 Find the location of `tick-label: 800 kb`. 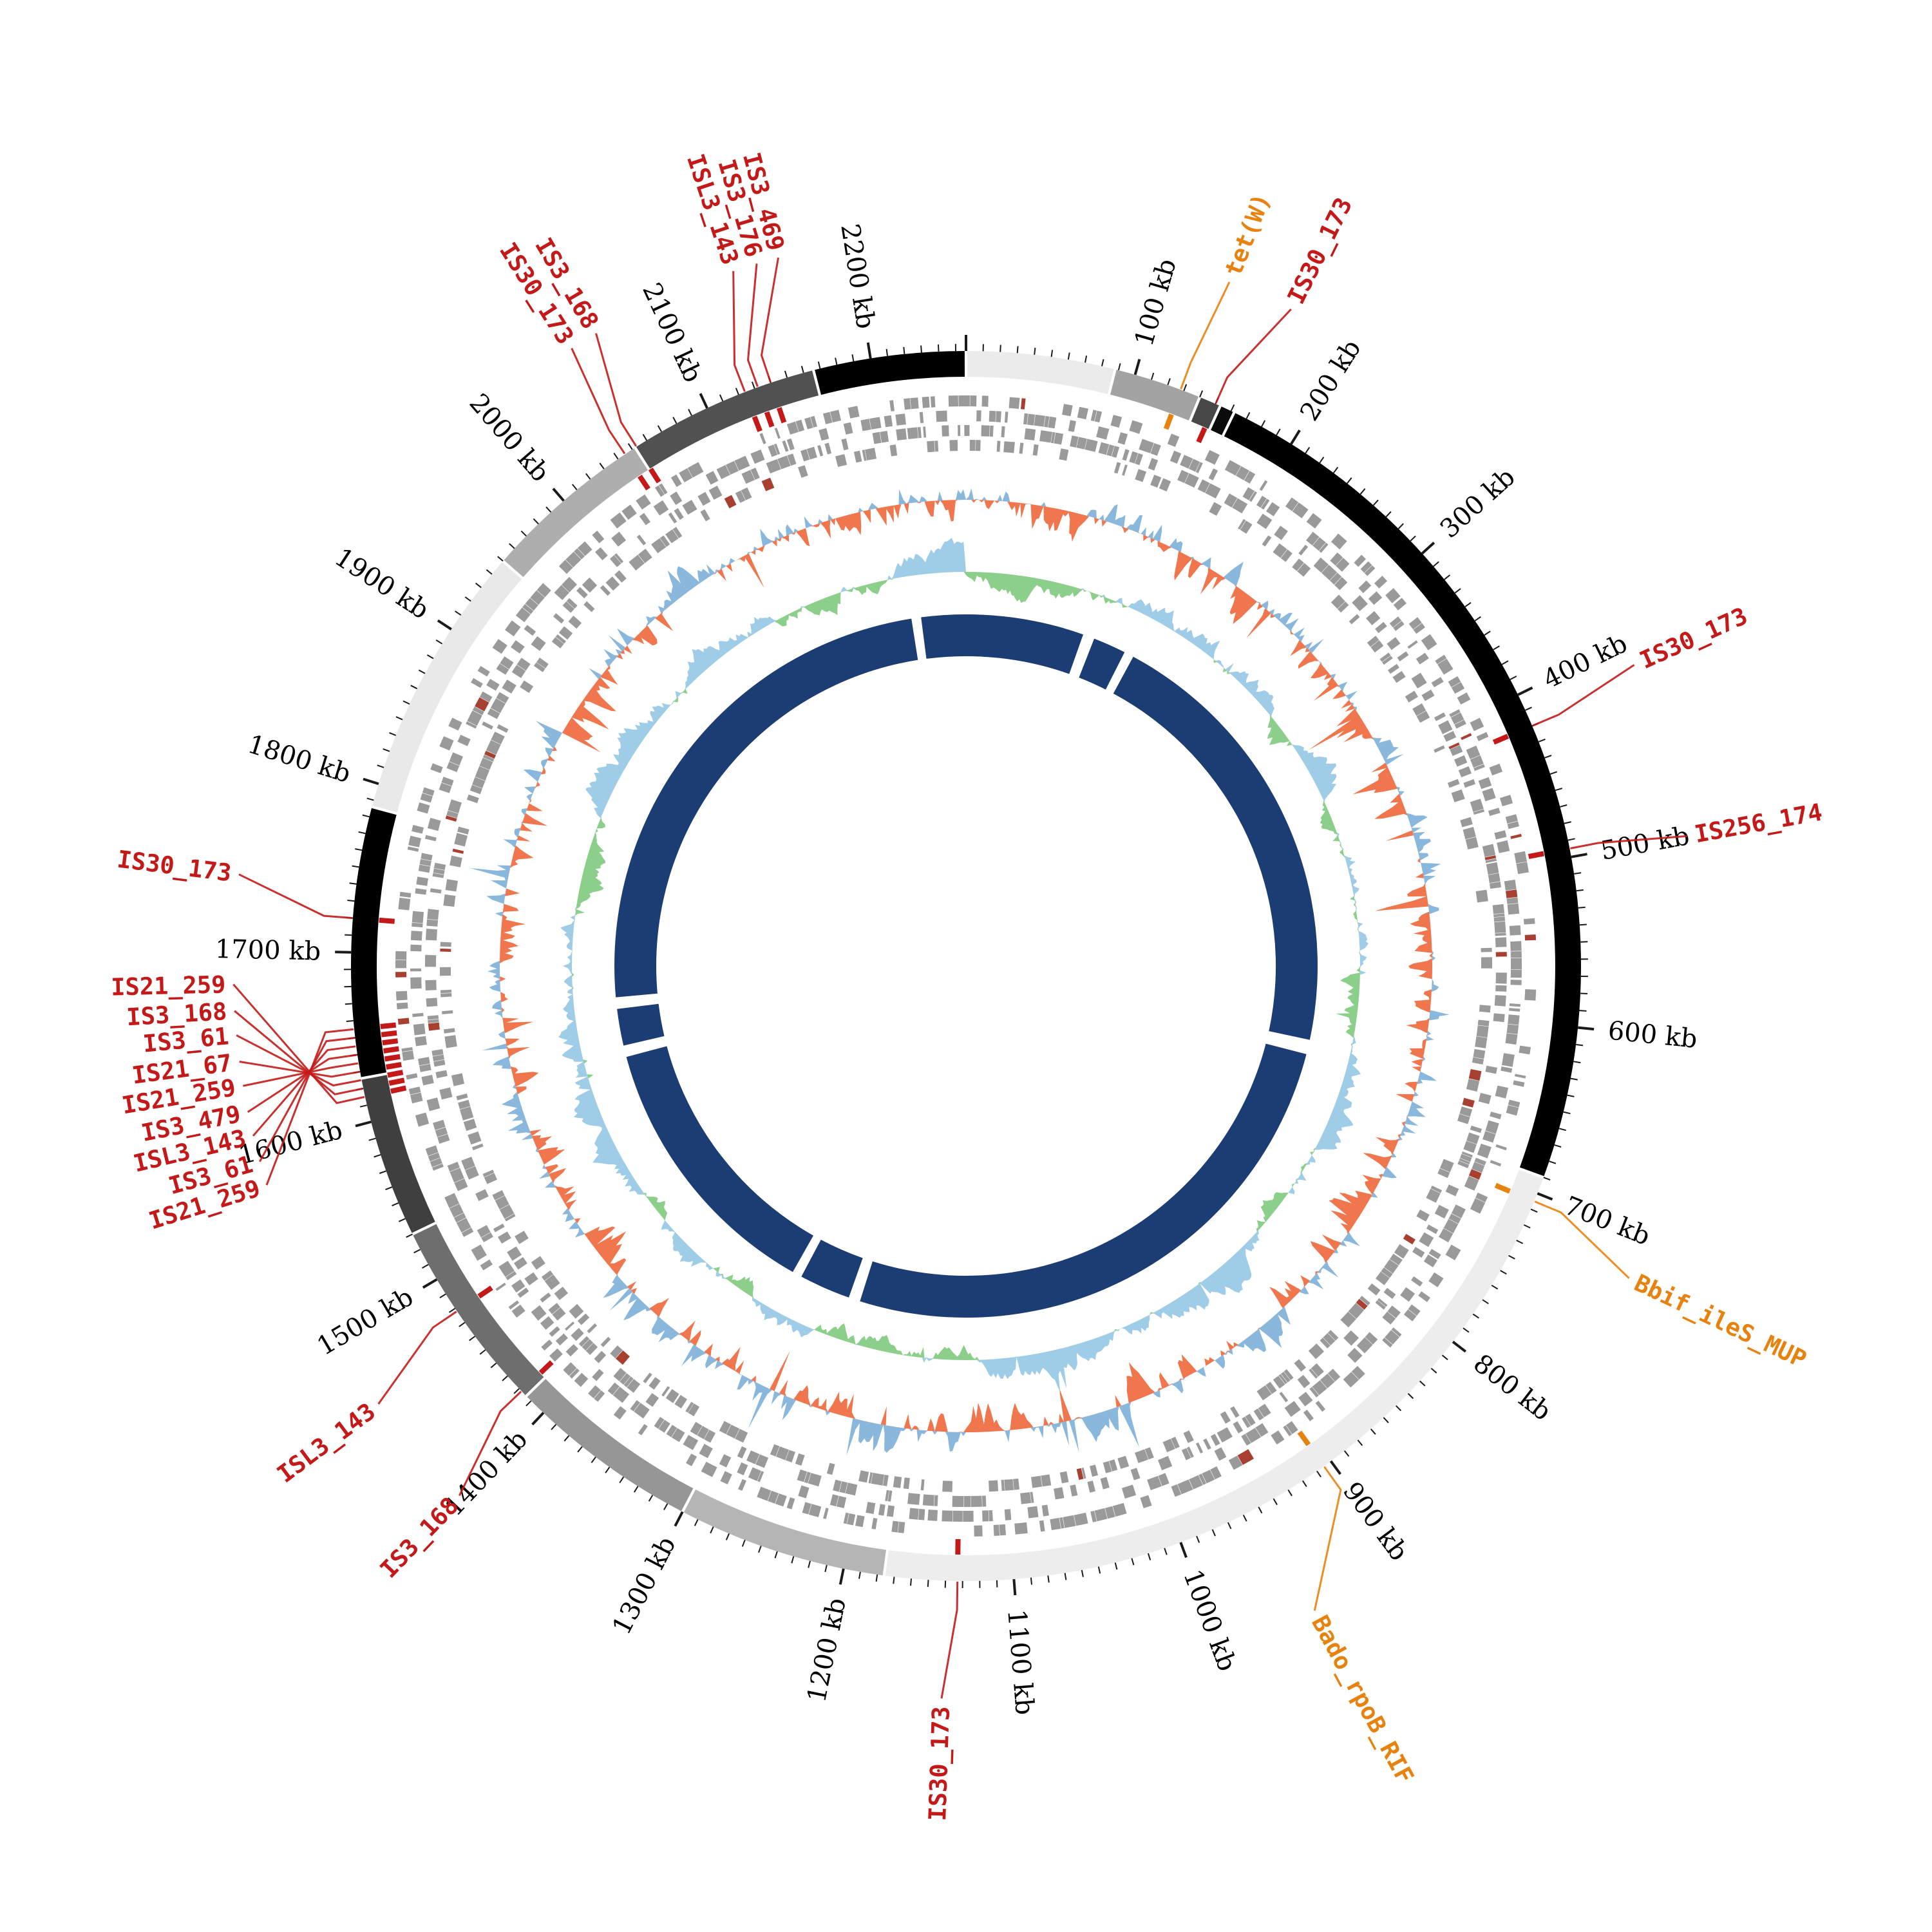

tick-label: 800 kb is located at coordinates (1512, 1387).